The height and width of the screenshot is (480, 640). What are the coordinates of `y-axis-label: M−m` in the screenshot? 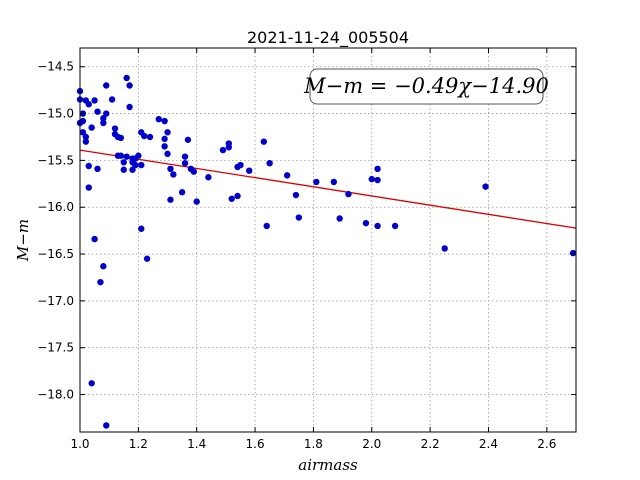 It's located at (23, 240).